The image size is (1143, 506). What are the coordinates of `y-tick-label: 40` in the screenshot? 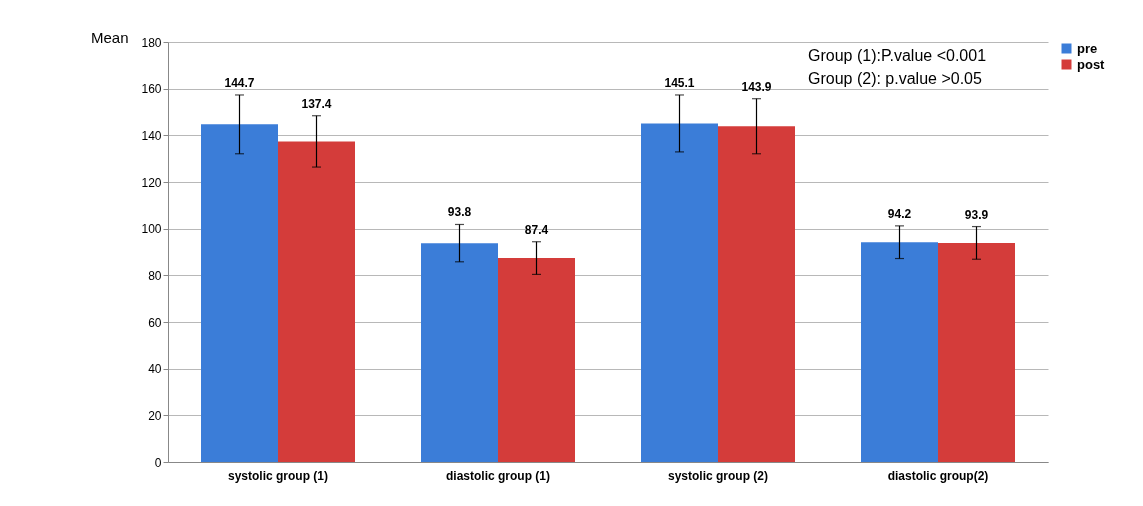 It's located at (155, 369).